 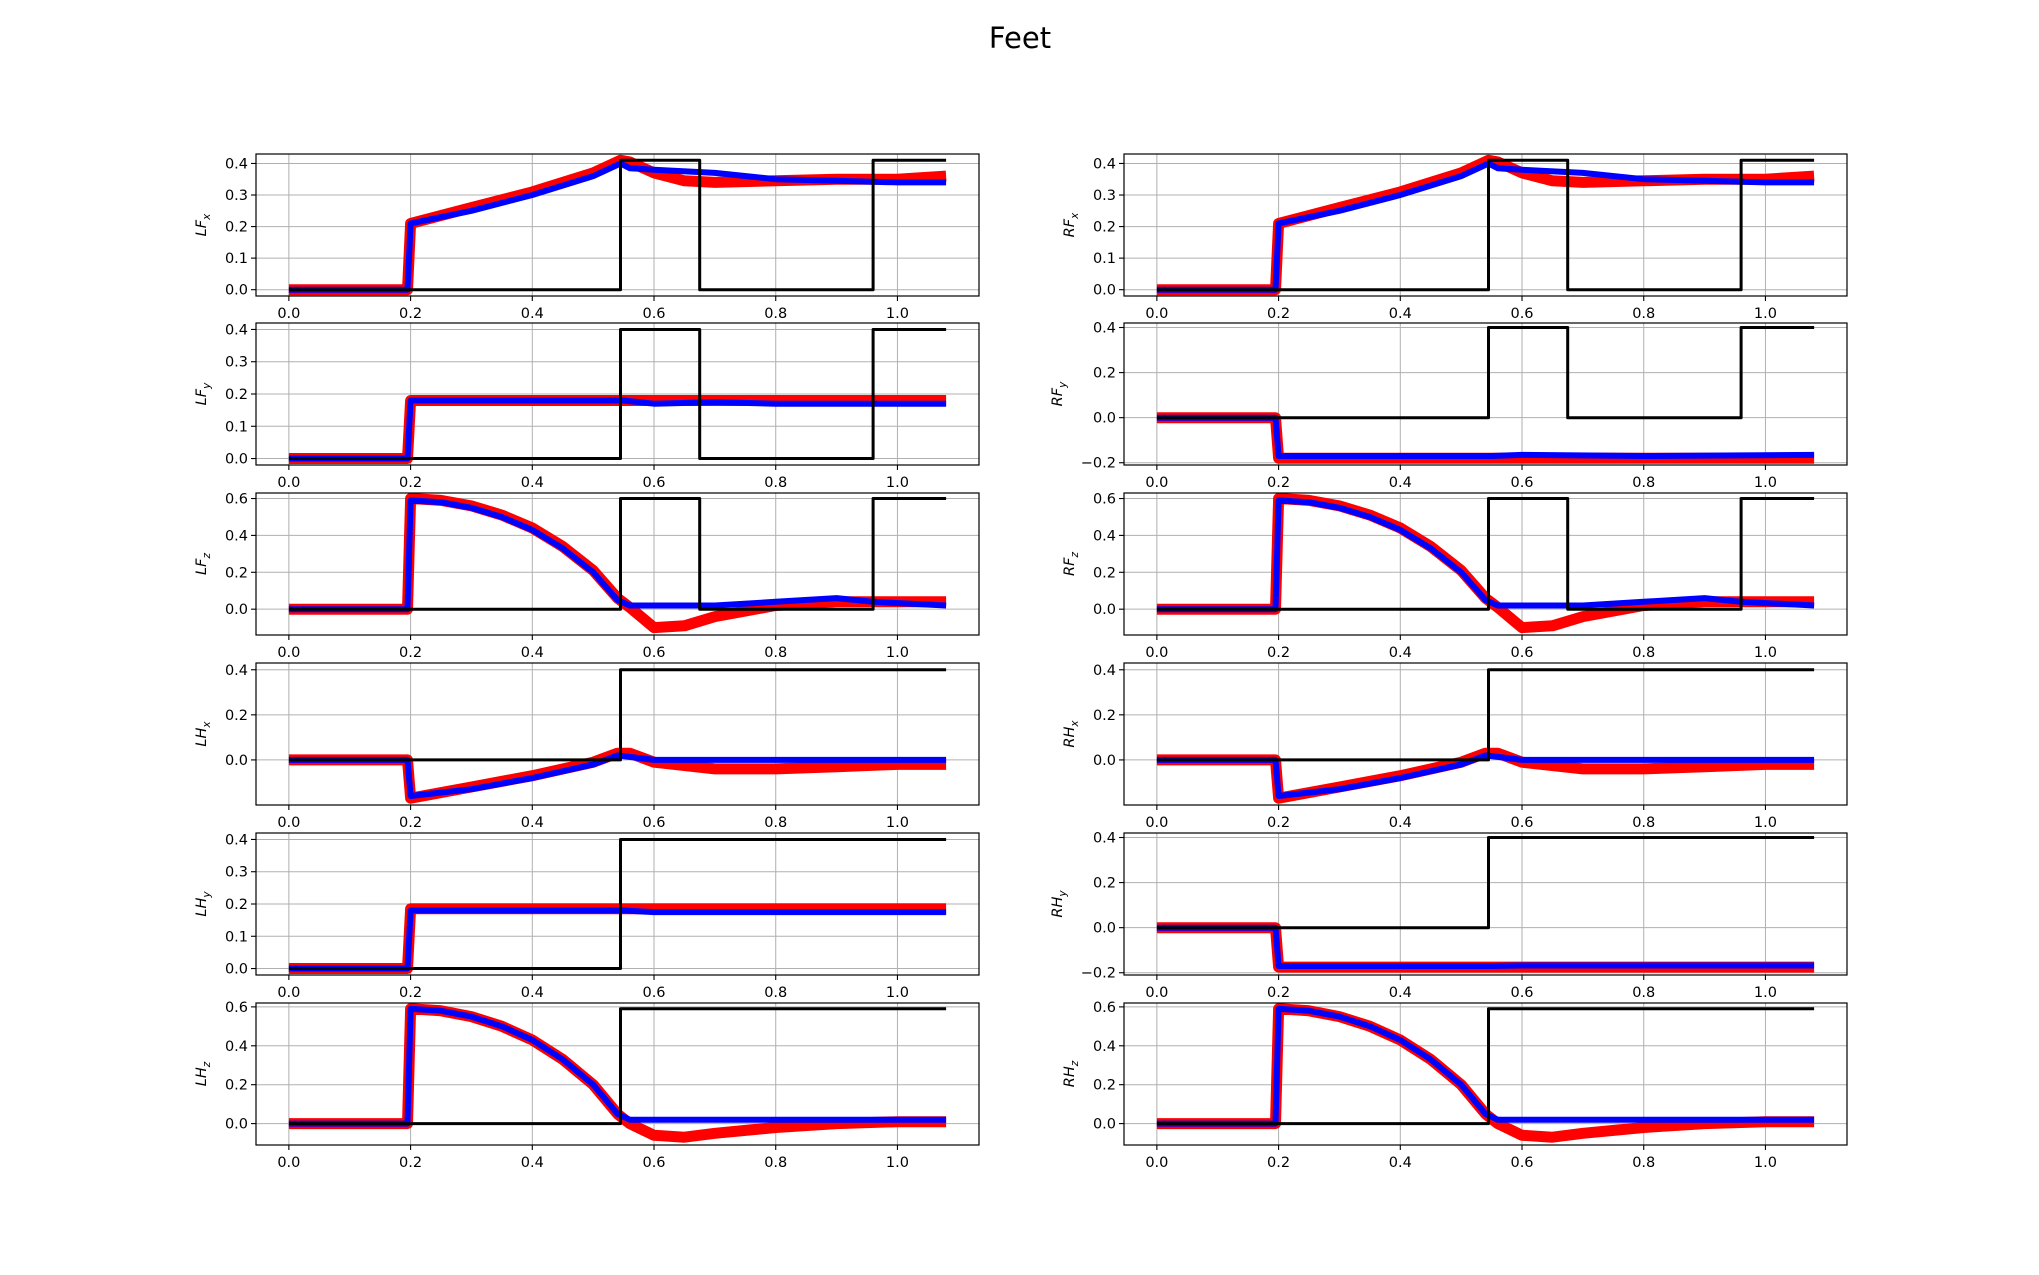 I want to click on subplot-rfx: 0.0 0.2 0.4 0.6 0.8 1.0 0.0 0.1 0.2 0.3 0.4 RFx, so click(x=1455, y=237).